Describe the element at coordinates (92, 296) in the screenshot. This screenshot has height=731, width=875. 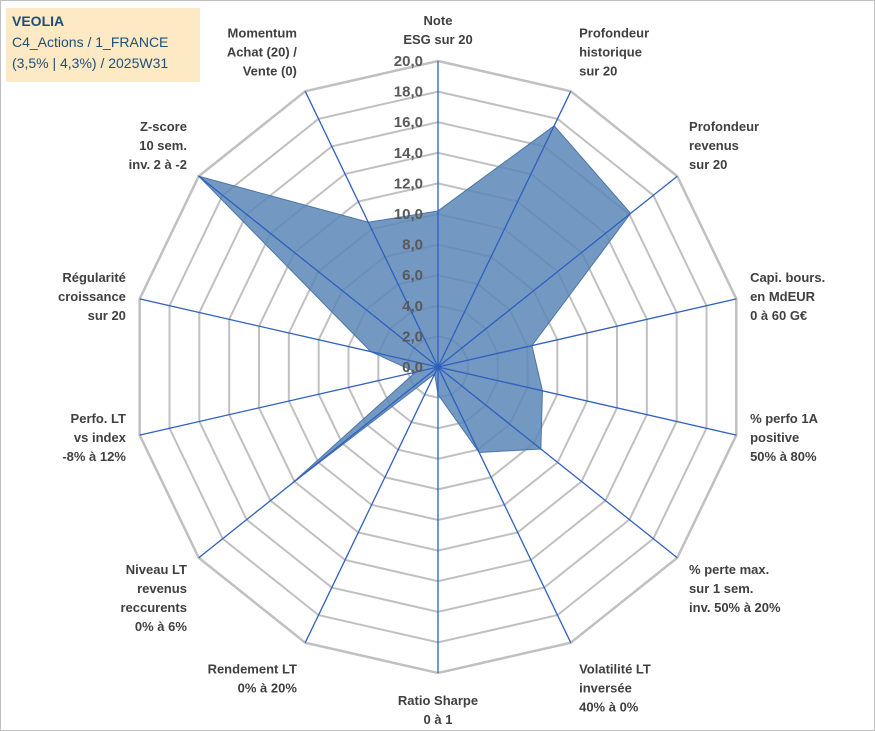
I see `axis-label: Régularité croissance sur 20` at that location.